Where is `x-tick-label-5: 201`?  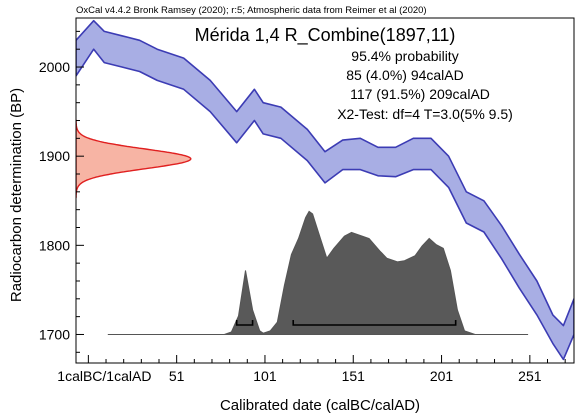
x-tick-label-5: 201 is located at coordinates (442, 376).